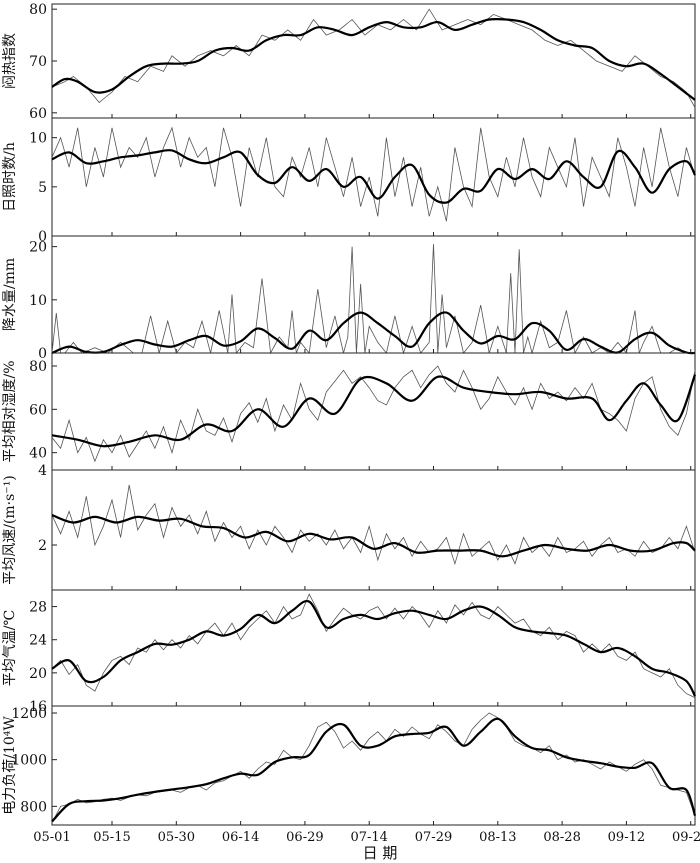  What do you see at coordinates (10, 648) in the screenshot?
I see `y-axis-label: 平均气温/℃` at bounding box center [10, 648].